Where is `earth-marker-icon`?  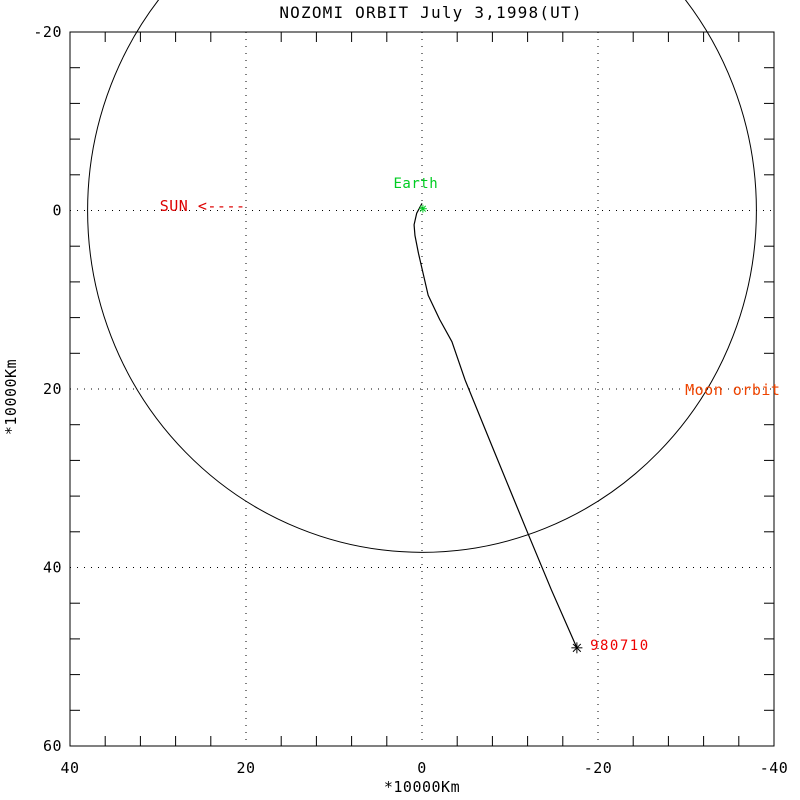
earth-marker-icon is located at coordinates (423, 208).